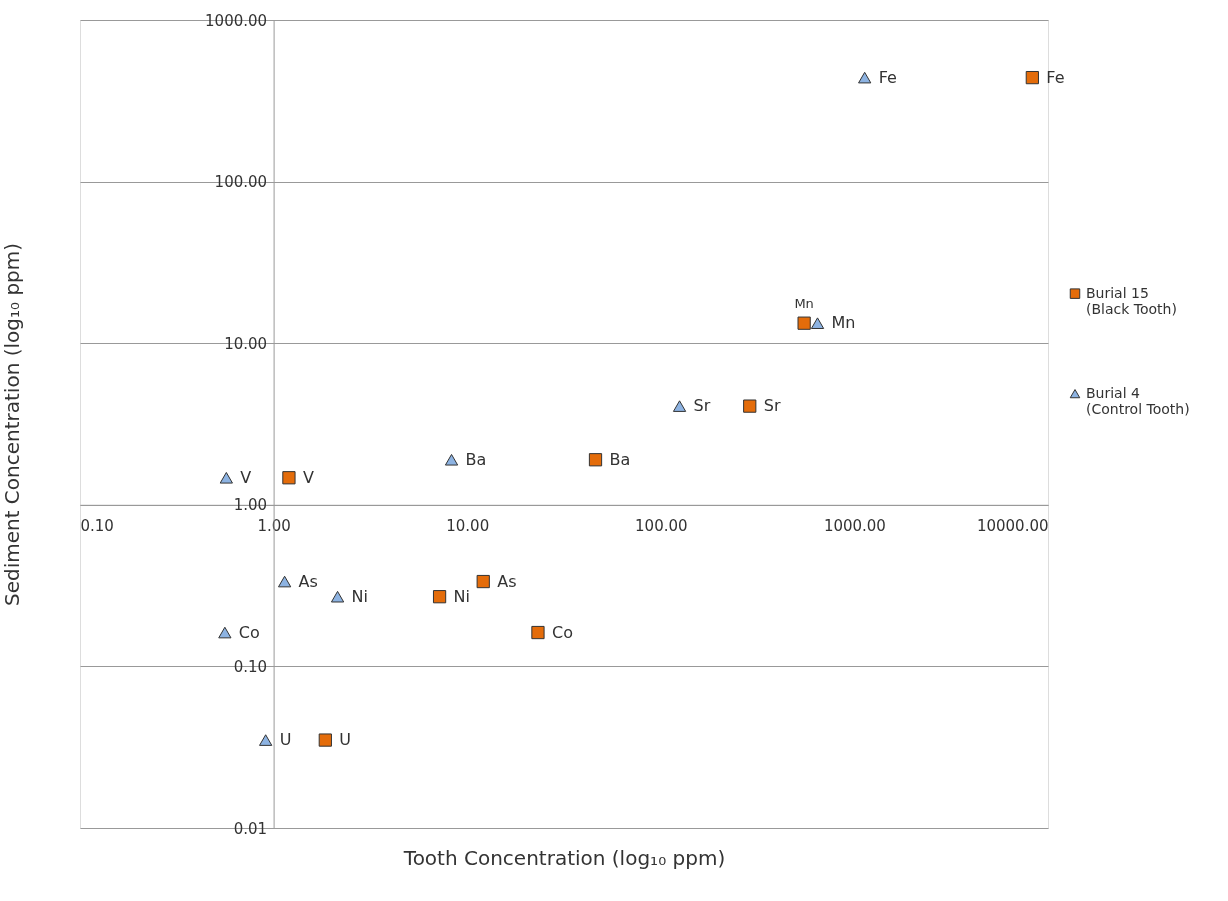  I want to click on x-tick-label: 10.00, so click(468, 526).